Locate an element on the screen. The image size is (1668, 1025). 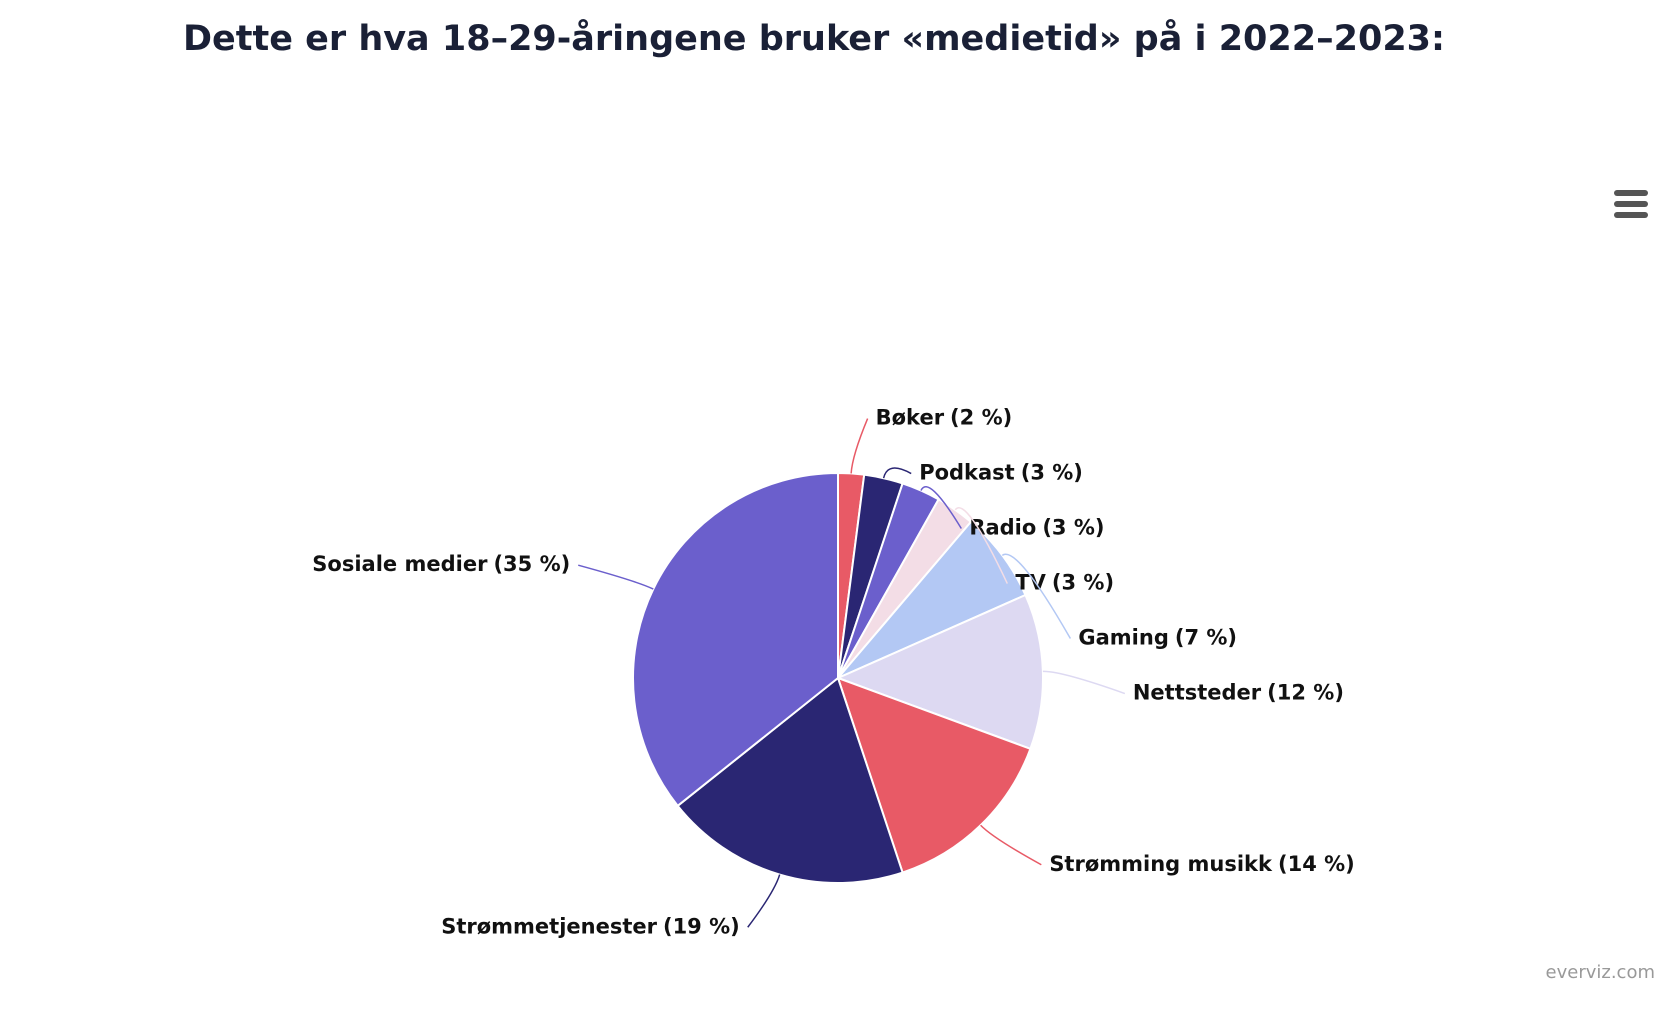
category-label: Sosiale medier is located at coordinates (400, 564).